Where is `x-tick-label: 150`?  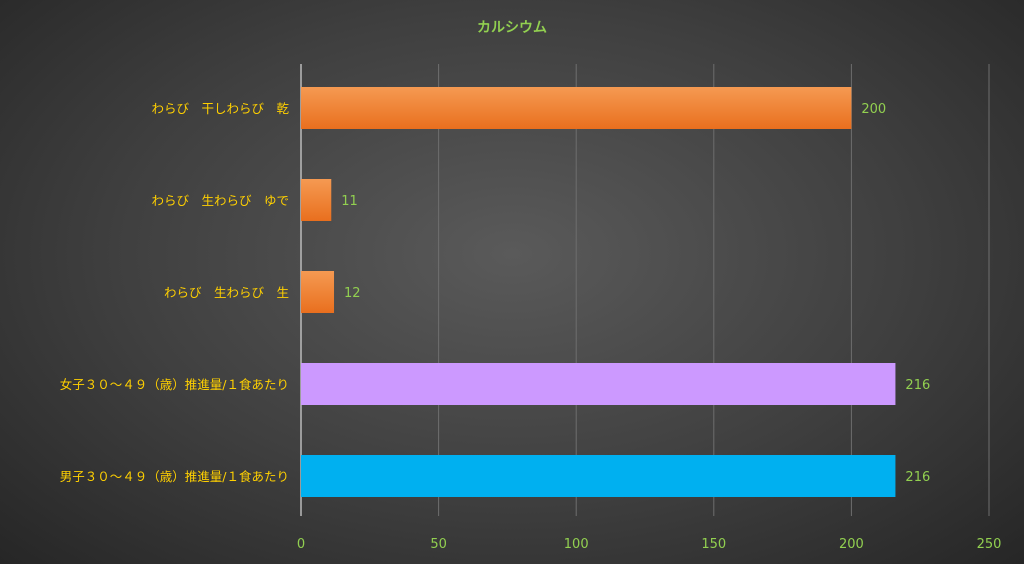 x-tick-label: 150 is located at coordinates (713, 544).